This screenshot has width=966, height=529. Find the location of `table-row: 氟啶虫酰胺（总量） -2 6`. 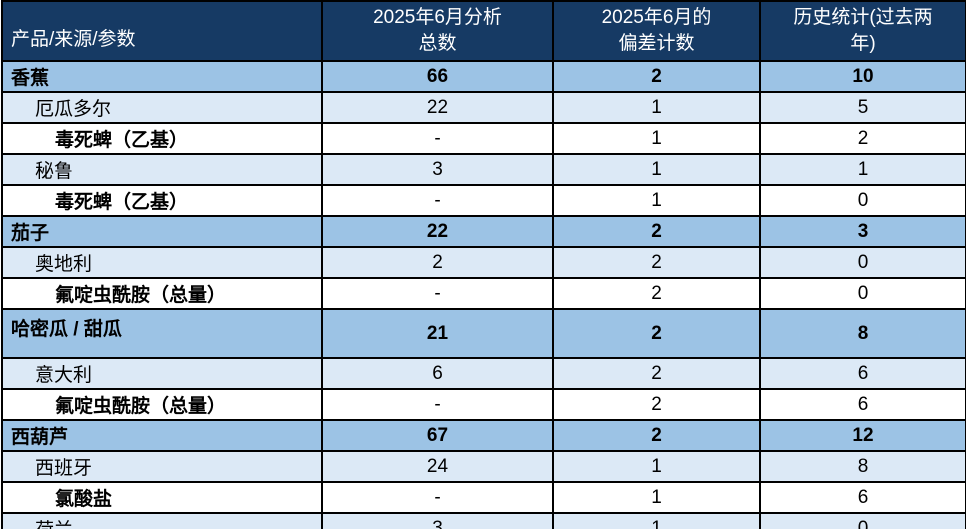

table-row: 氟啶虫酰胺（总量） -2 6 is located at coordinates (483, 404).